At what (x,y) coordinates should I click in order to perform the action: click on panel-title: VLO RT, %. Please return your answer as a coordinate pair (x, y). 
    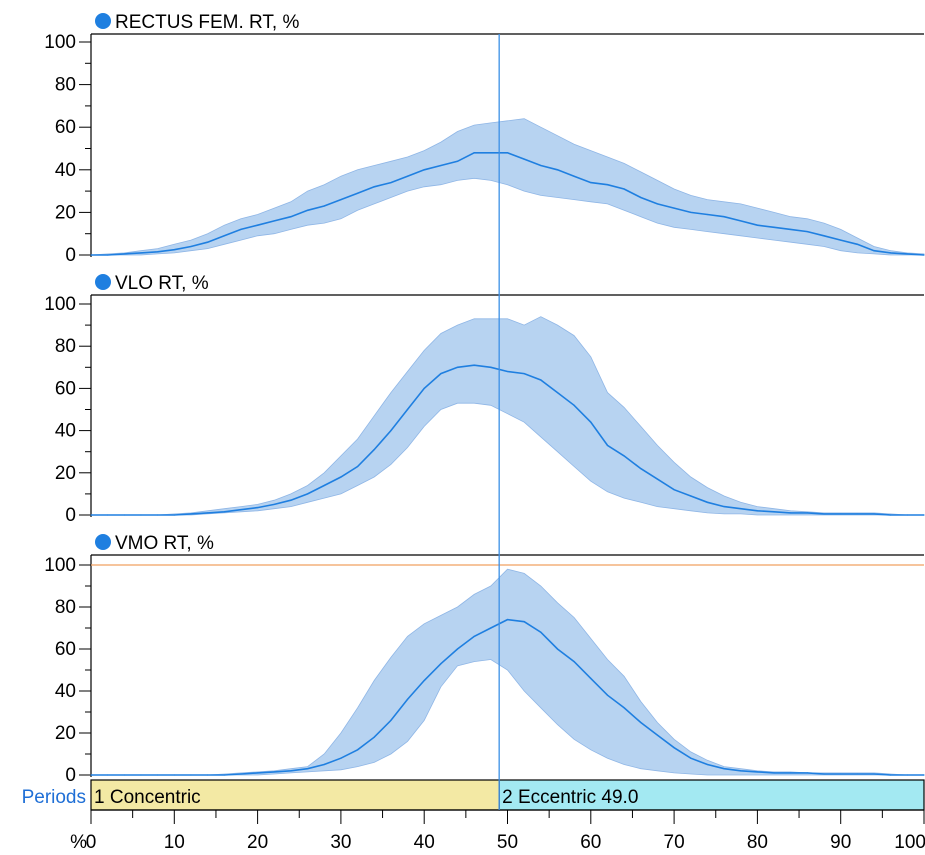
    Looking at the image, I should click on (162, 283).